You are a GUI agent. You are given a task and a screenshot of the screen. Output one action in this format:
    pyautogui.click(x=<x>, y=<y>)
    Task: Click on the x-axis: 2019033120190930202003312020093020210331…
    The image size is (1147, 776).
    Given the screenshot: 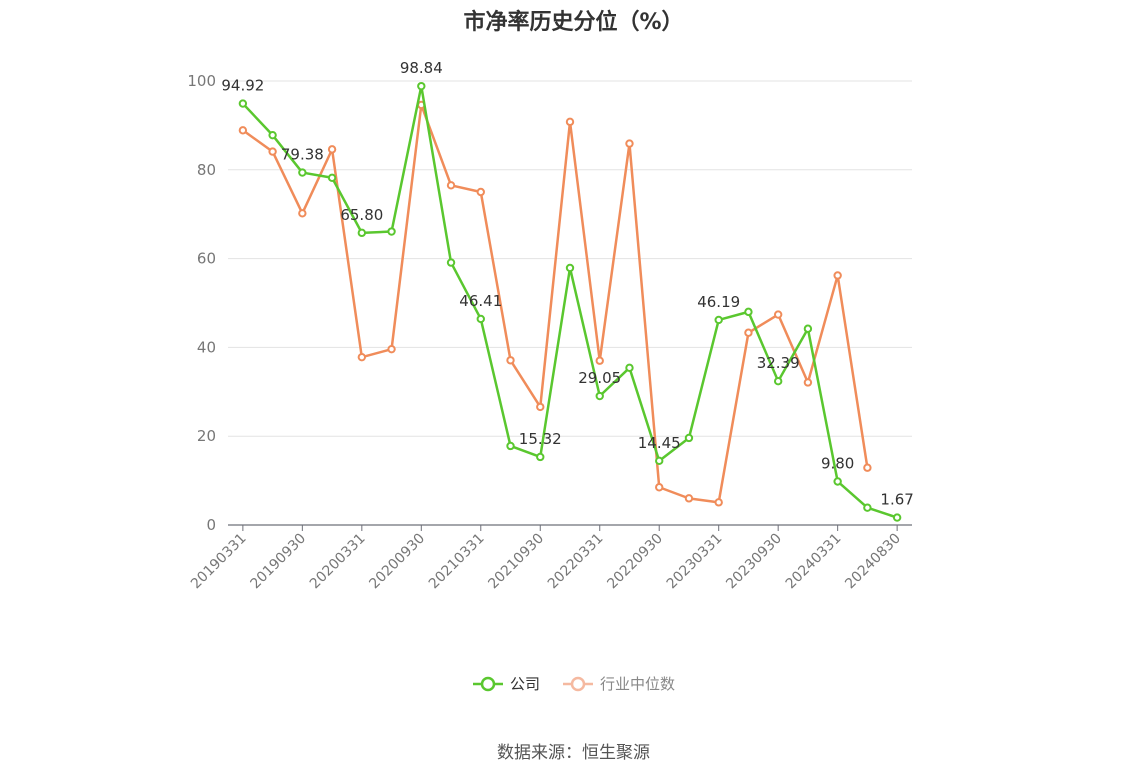 What is the action you would take?
    pyautogui.click(x=550, y=558)
    